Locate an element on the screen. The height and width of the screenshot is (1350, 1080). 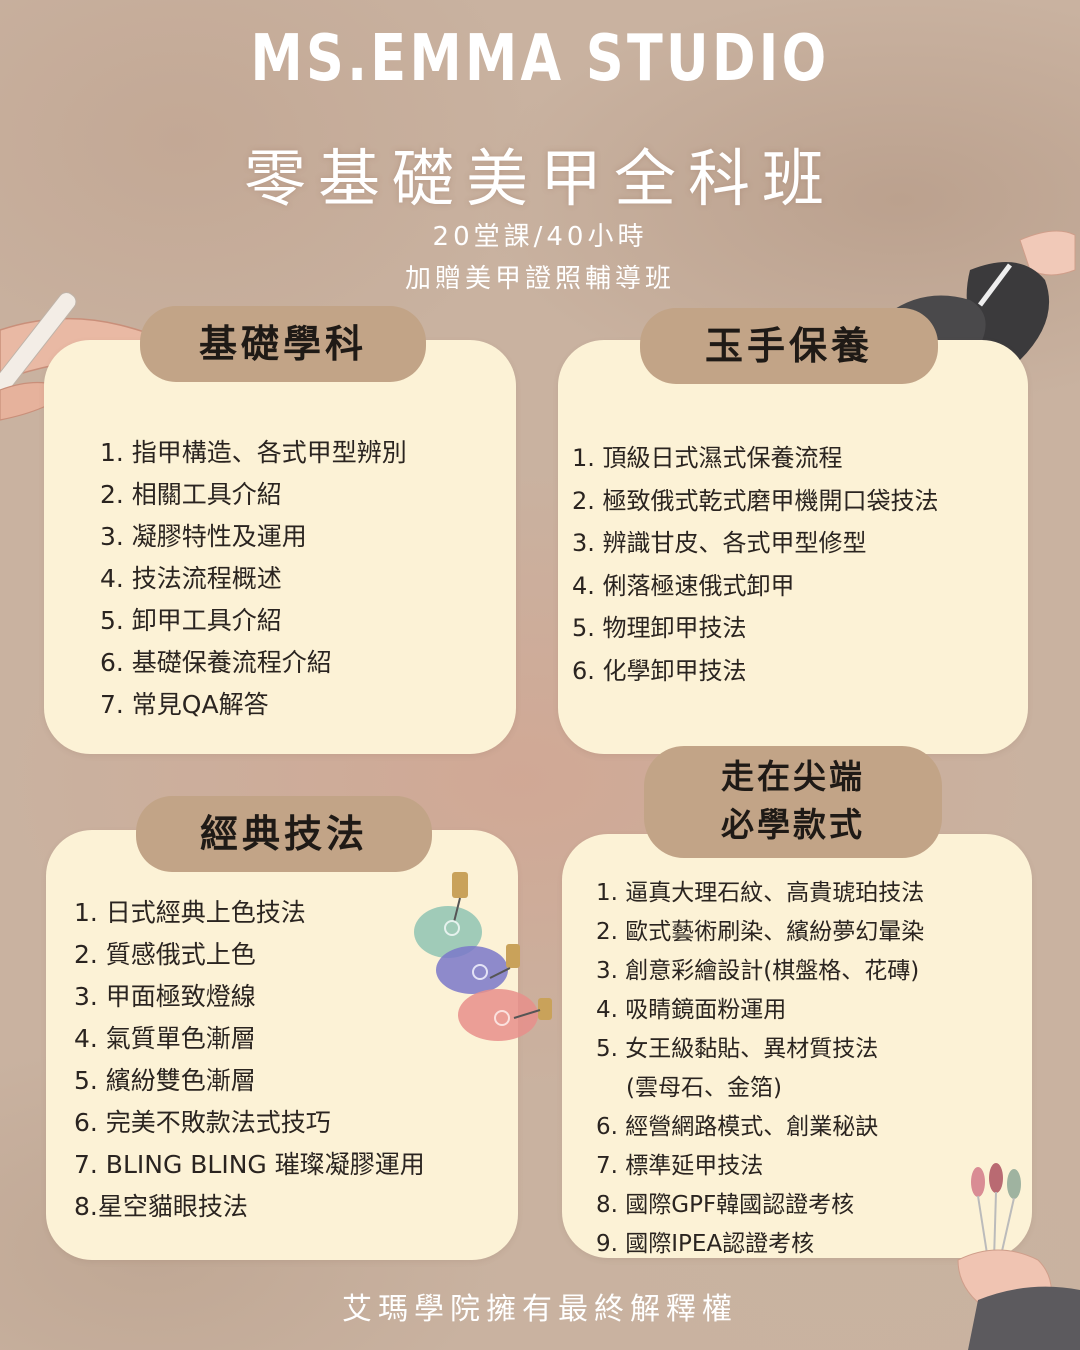
list-item: 6. 基礎保養流程介紹 is located at coordinates (216, 662).